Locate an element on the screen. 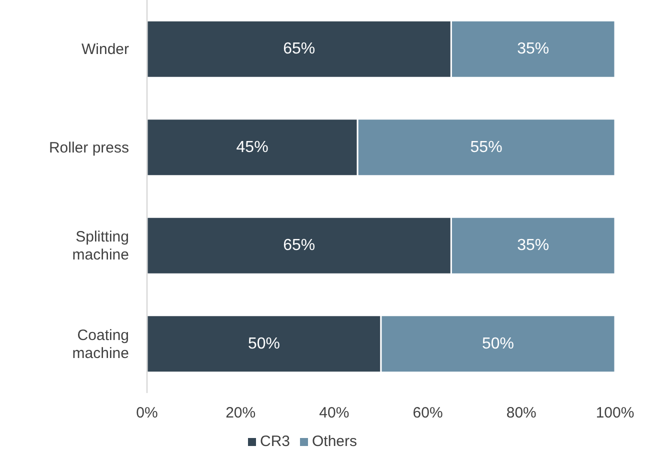 The image size is (646, 459). legend-label: Others is located at coordinates (335, 441).